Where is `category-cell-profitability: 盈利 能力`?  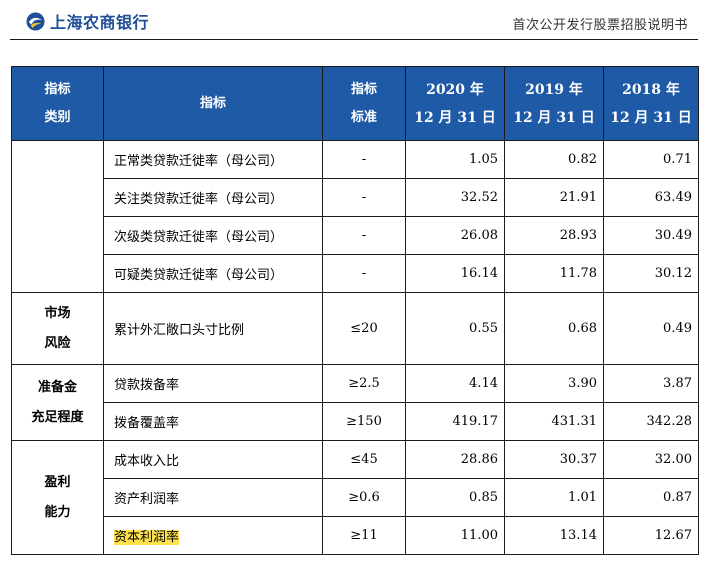
category-cell-profitability: 盈利 能力 is located at coordinates (57, 497).